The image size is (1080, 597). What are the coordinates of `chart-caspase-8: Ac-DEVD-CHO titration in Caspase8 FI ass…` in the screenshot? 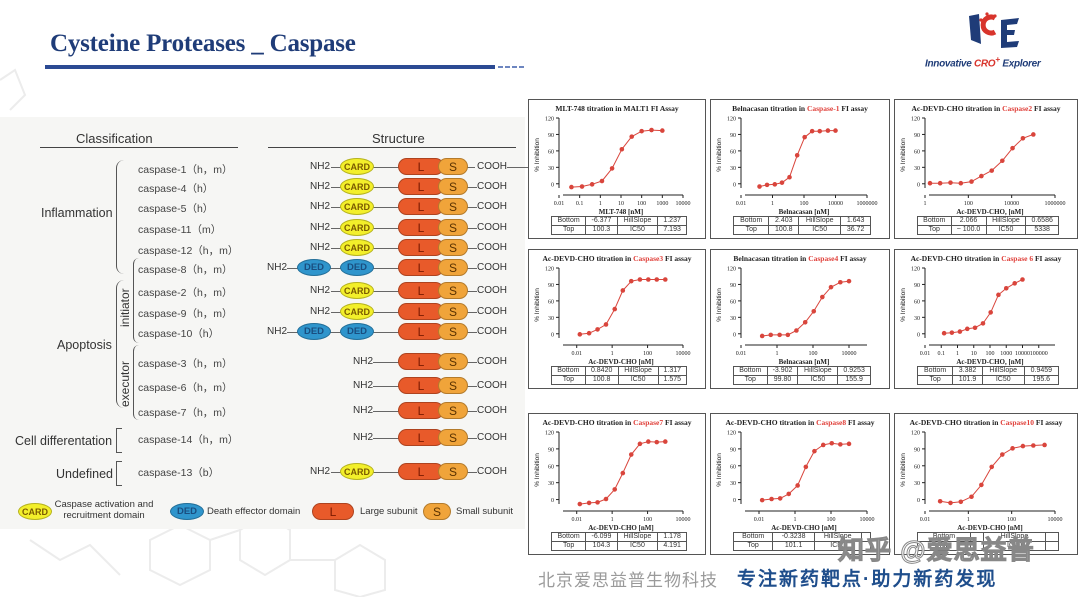 It's located at (800, 484).